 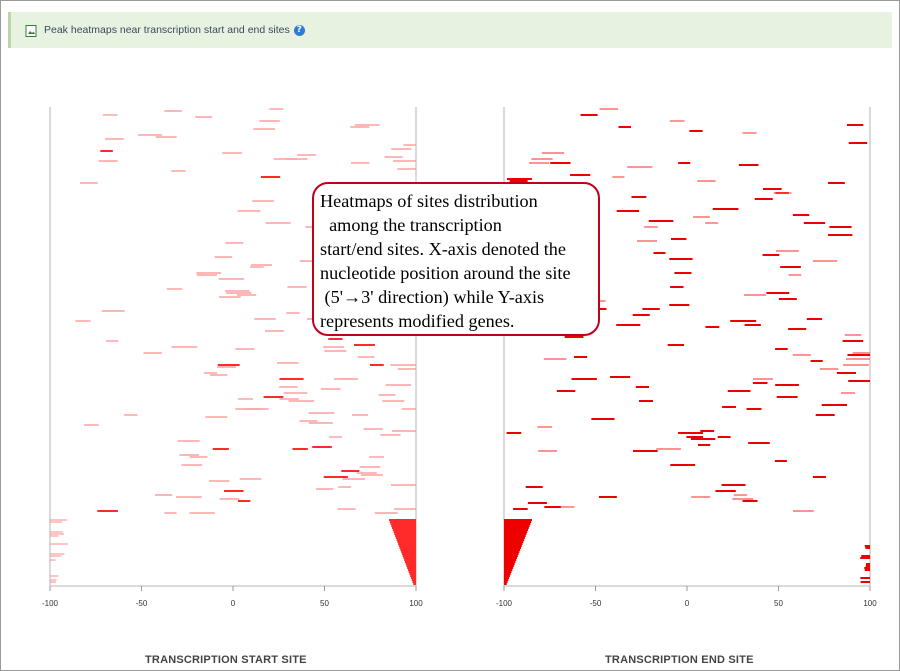 What do you see at coordinates (429, 201) in the screenshot?
I see `annotation-line: Heatmaps of sites distribution` at bounding box center [429, 201].